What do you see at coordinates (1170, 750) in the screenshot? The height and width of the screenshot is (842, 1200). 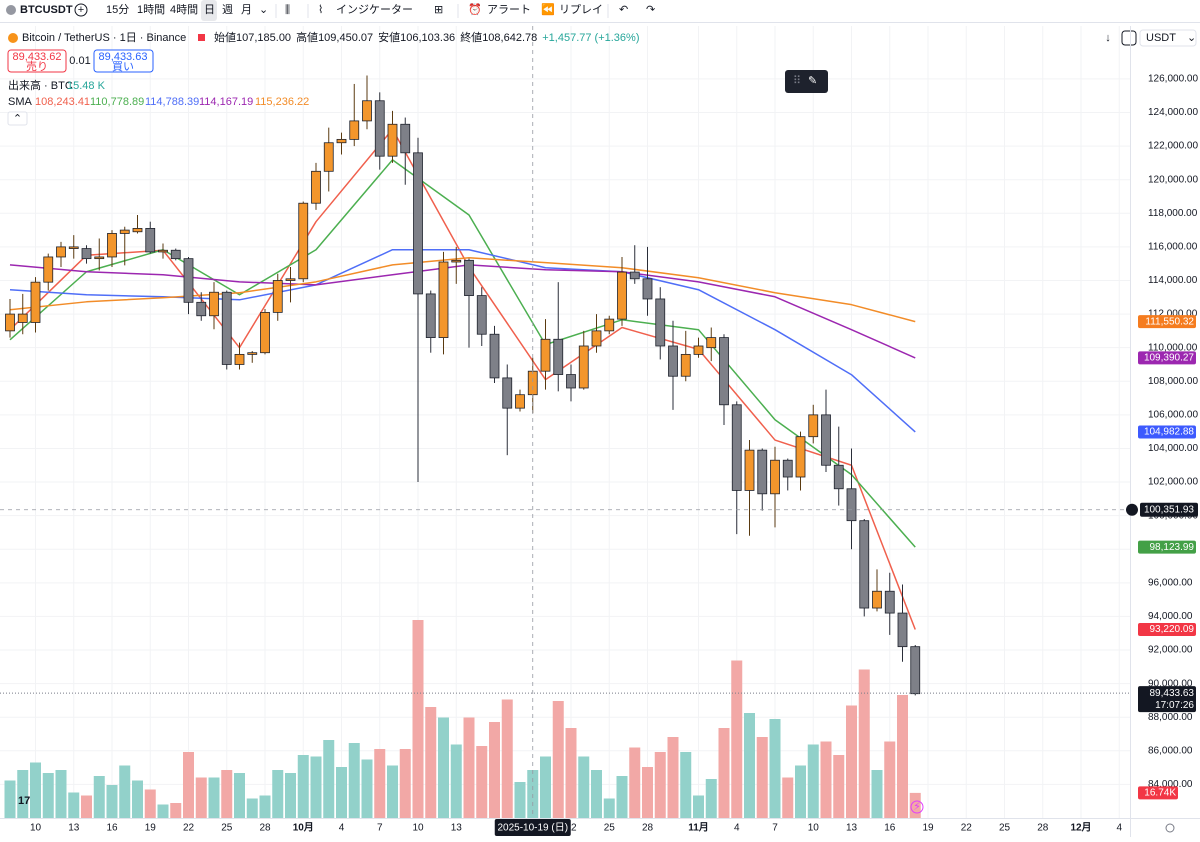 I see `y-tick-label: 86,000.00` at bounding box center [1170, 750].